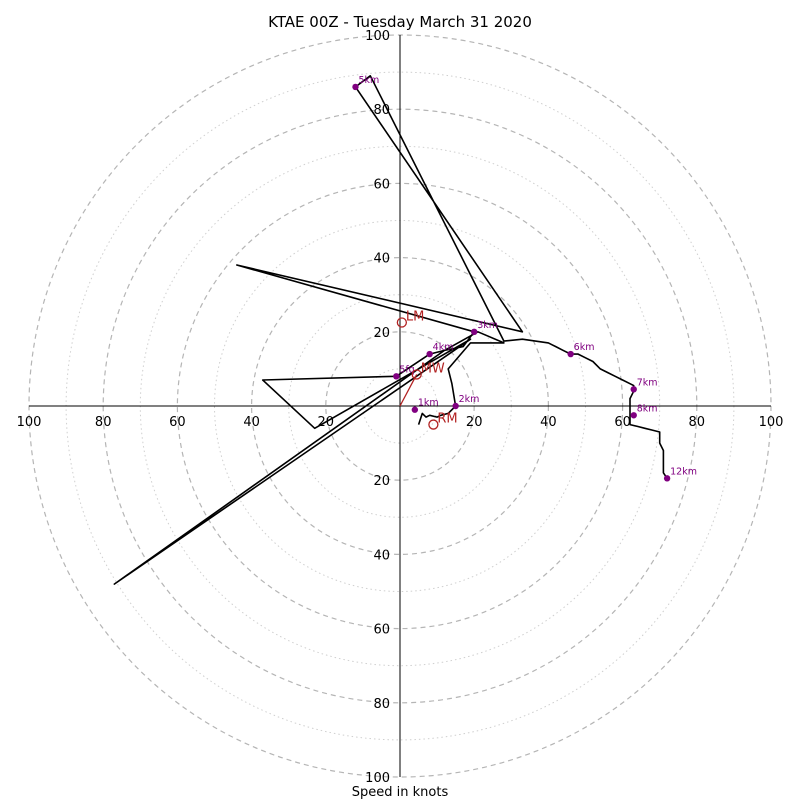  I want to click on height-marker: 3km, so click(484, 327).